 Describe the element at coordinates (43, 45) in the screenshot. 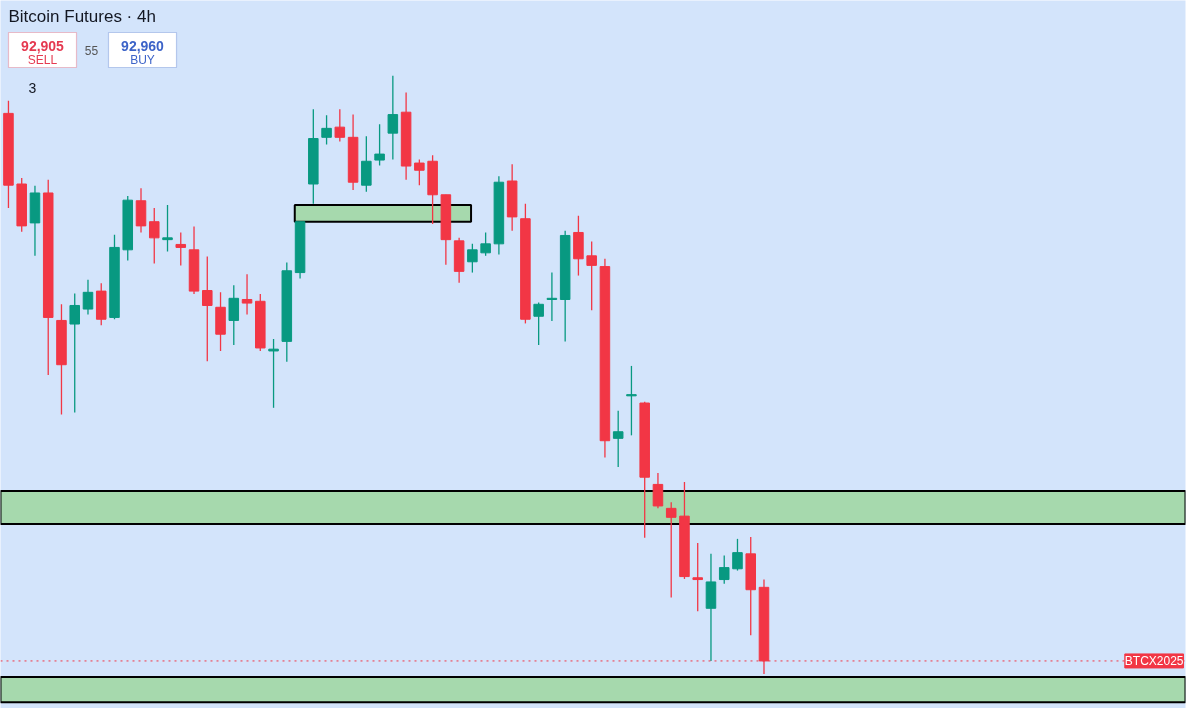

I see `text: 92,905` at that location.